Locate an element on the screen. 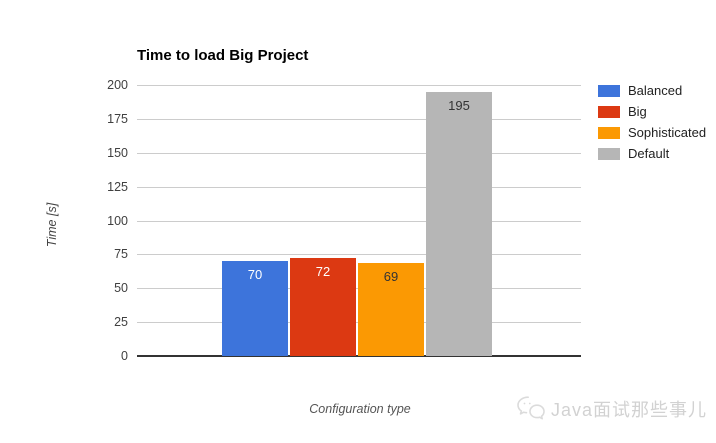  x-axis-baseline is located at coordinates (359, 356).